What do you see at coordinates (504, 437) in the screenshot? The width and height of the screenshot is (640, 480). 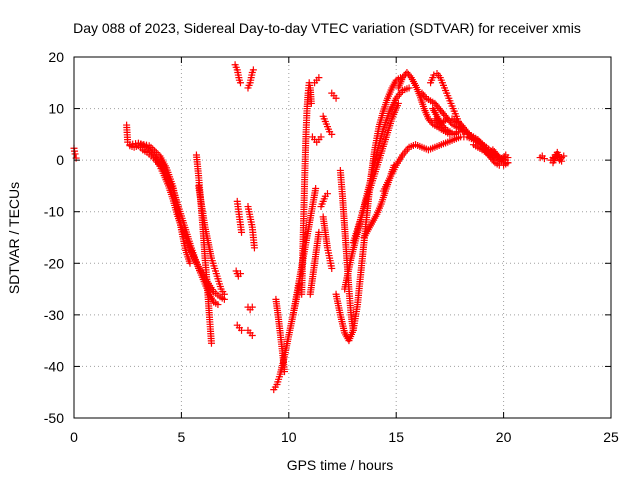 I see `x-tick-label: 20` at bounding box center [504, 437].